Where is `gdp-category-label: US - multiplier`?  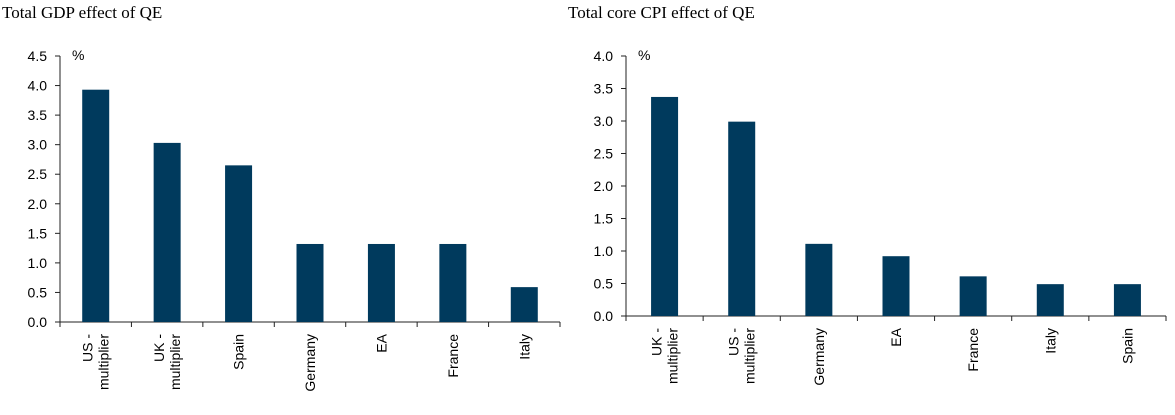 gdp-category-label: US - multiplier is located at coordinates (96, 362).